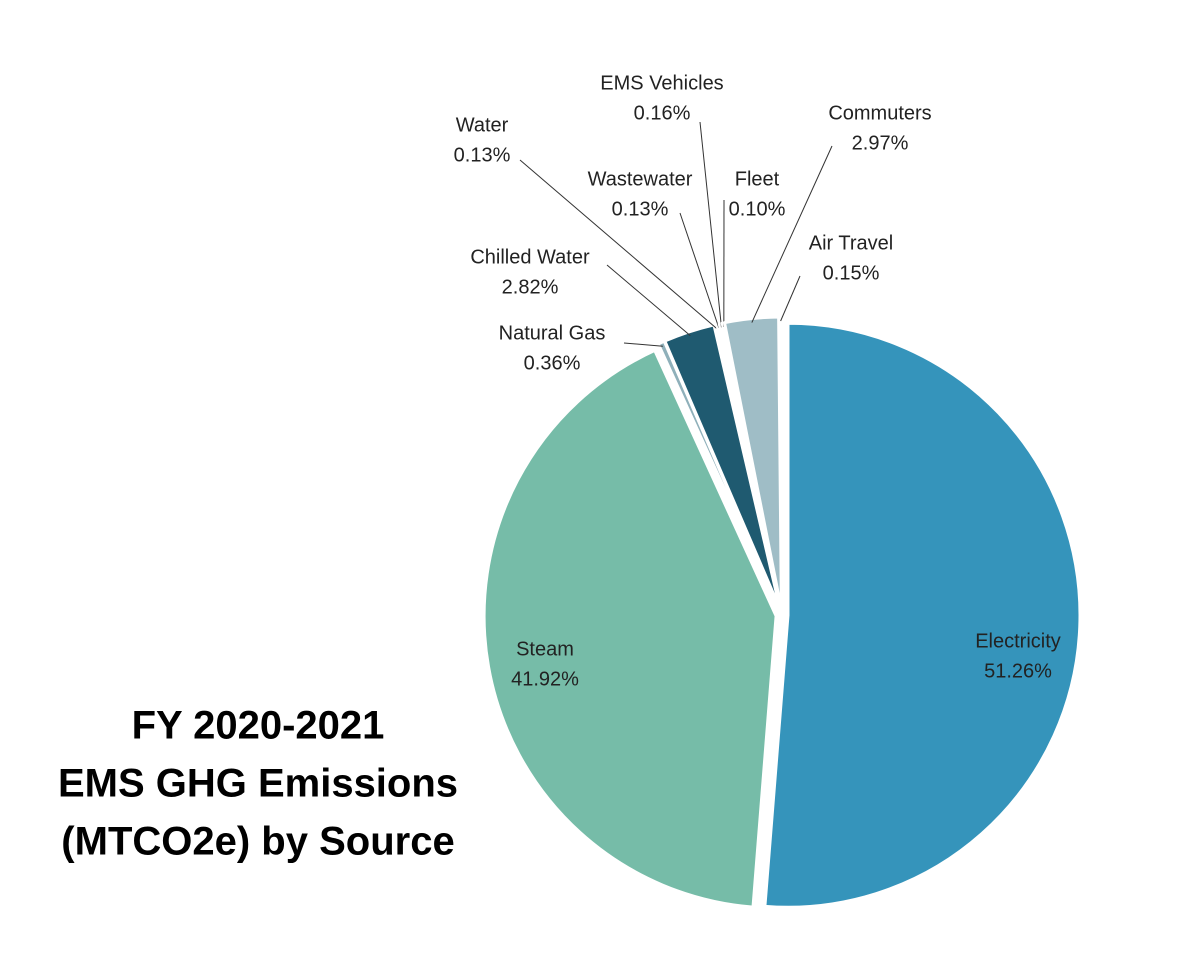  I want to click on value-label: 0.16%, so click(662, 113).